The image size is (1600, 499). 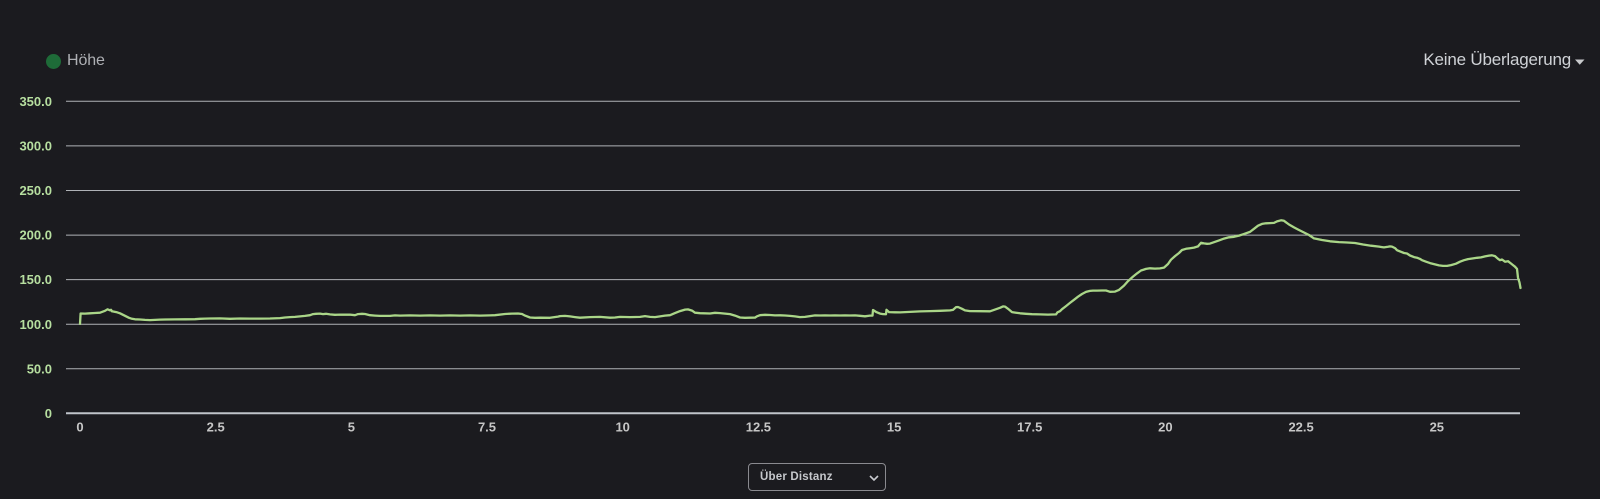 I want to click on svg-text: 15, so click(x=894, y=427).